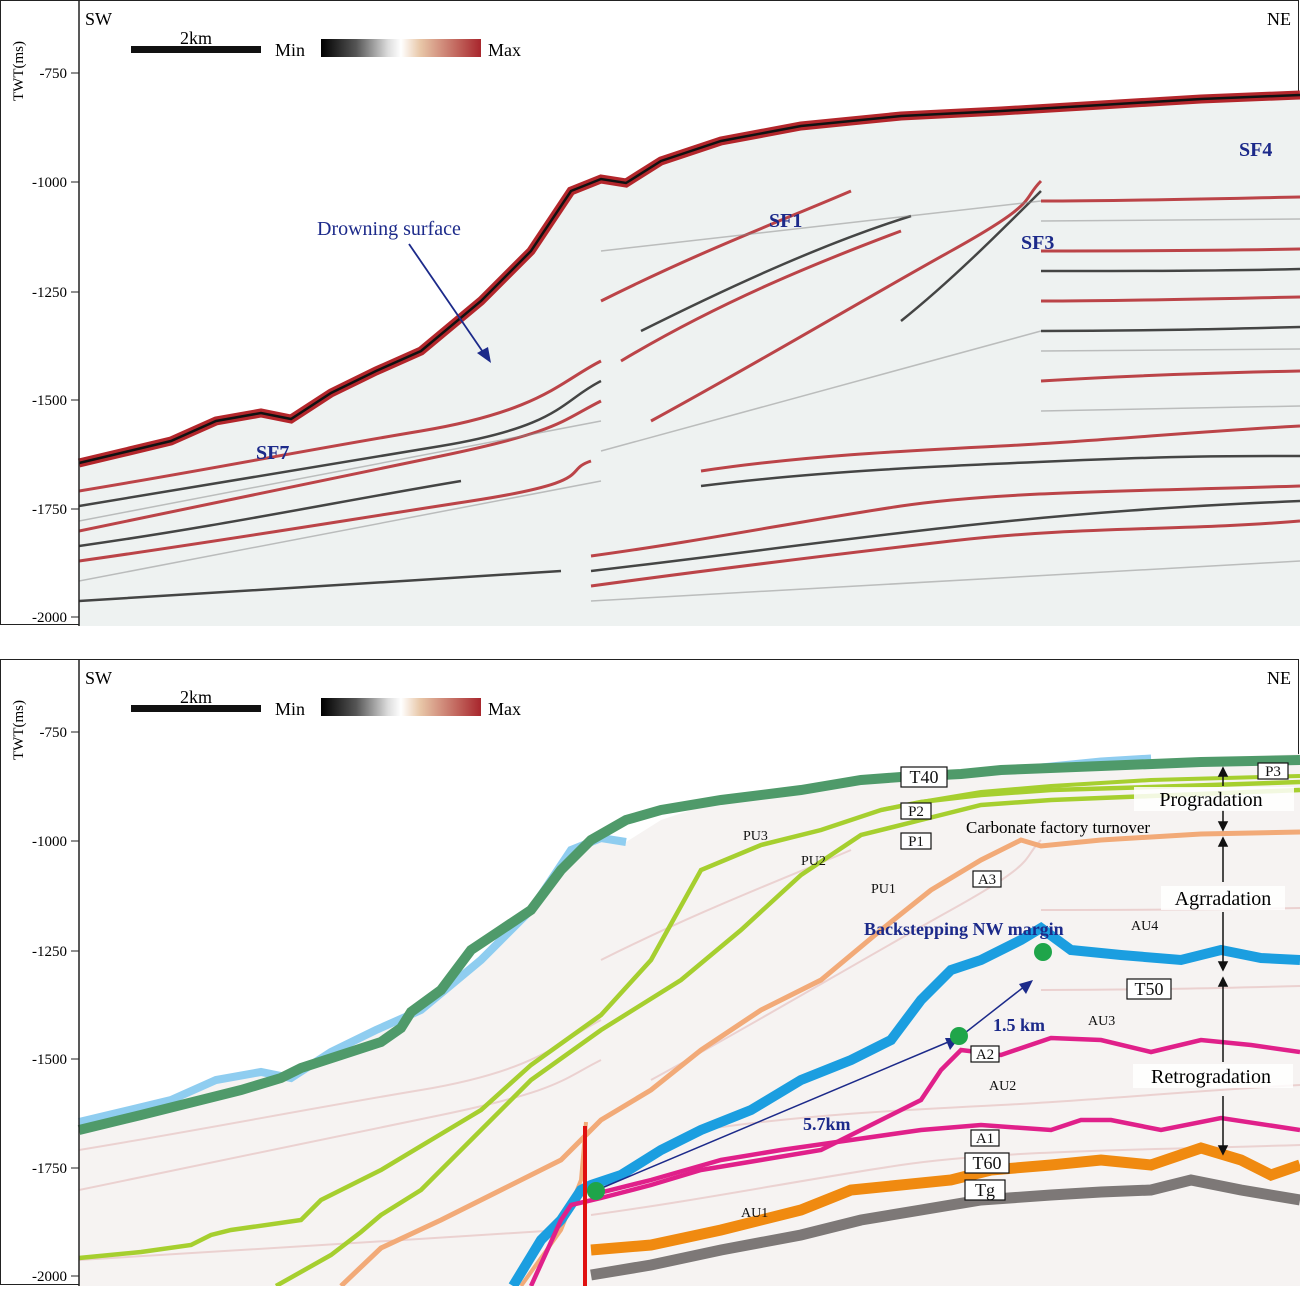  What do you see at coordinates (1149, 989) in the screenshot?
I see `label-t50: T50` at bounding box center [1149, 989].